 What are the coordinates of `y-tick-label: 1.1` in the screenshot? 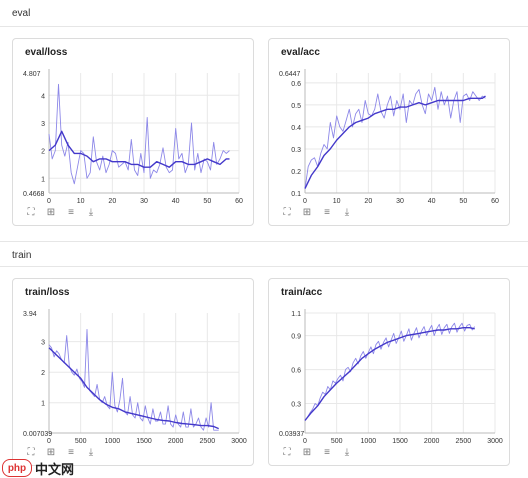 It's located at (296, 314).